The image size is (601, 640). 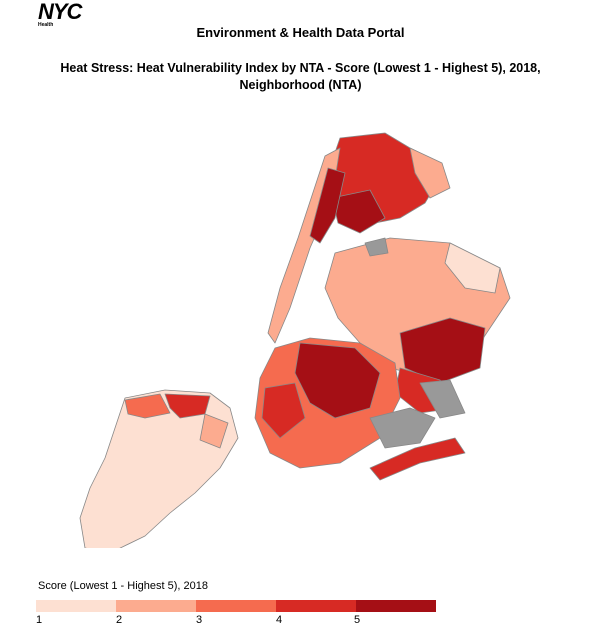 I want to click on logo-wordmark: NYC, so click(x=60, y=12).